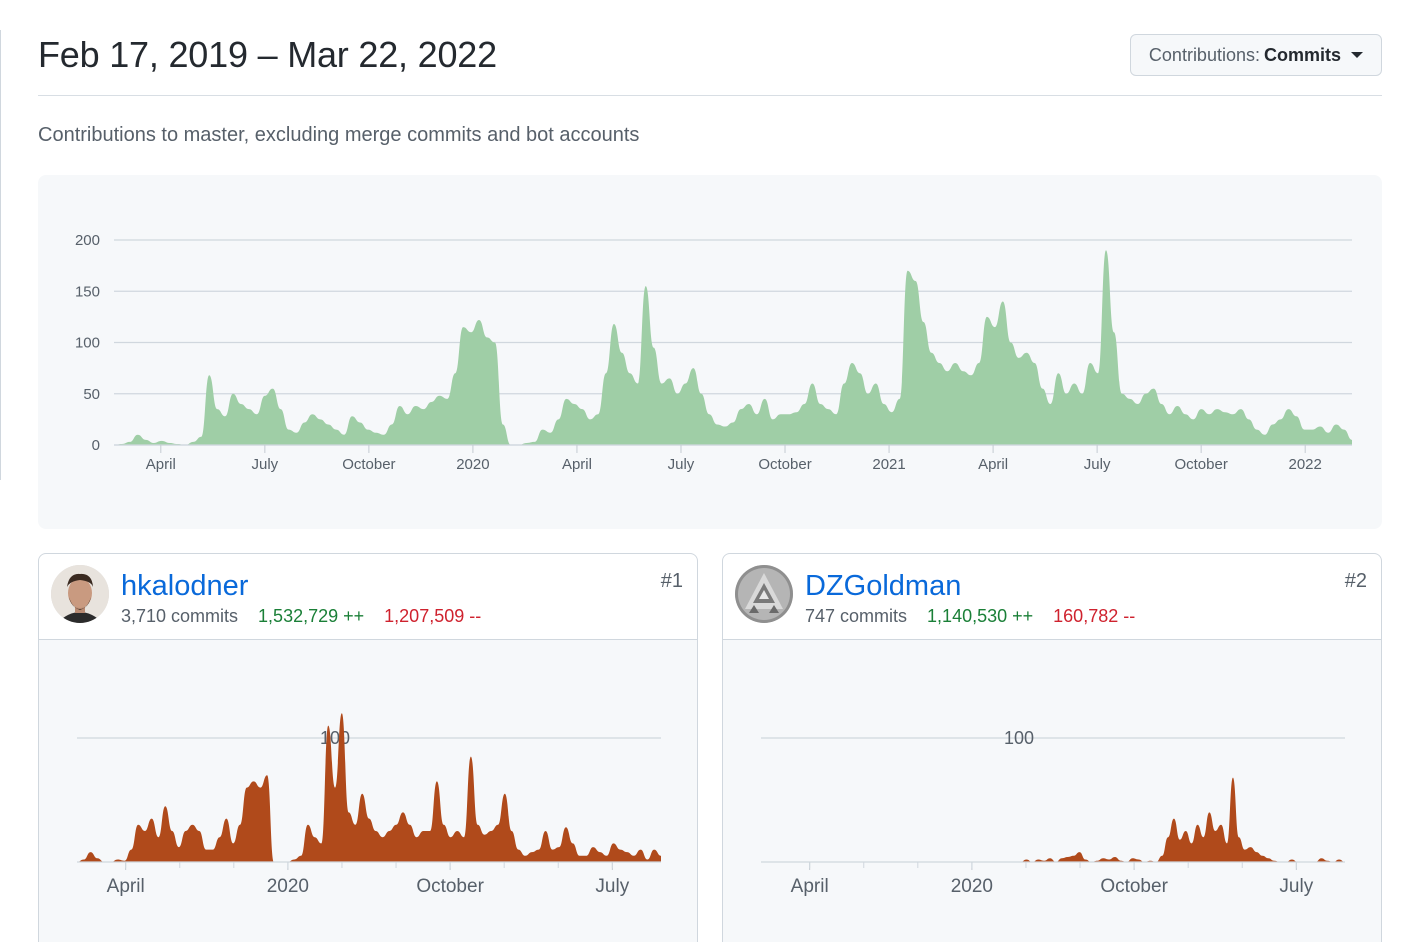 The height and width of the screenshot is (942, 1428). I want to click on date-range-title: Feb 17, 2019 – Mar 22, 2022, so click(267, 54).